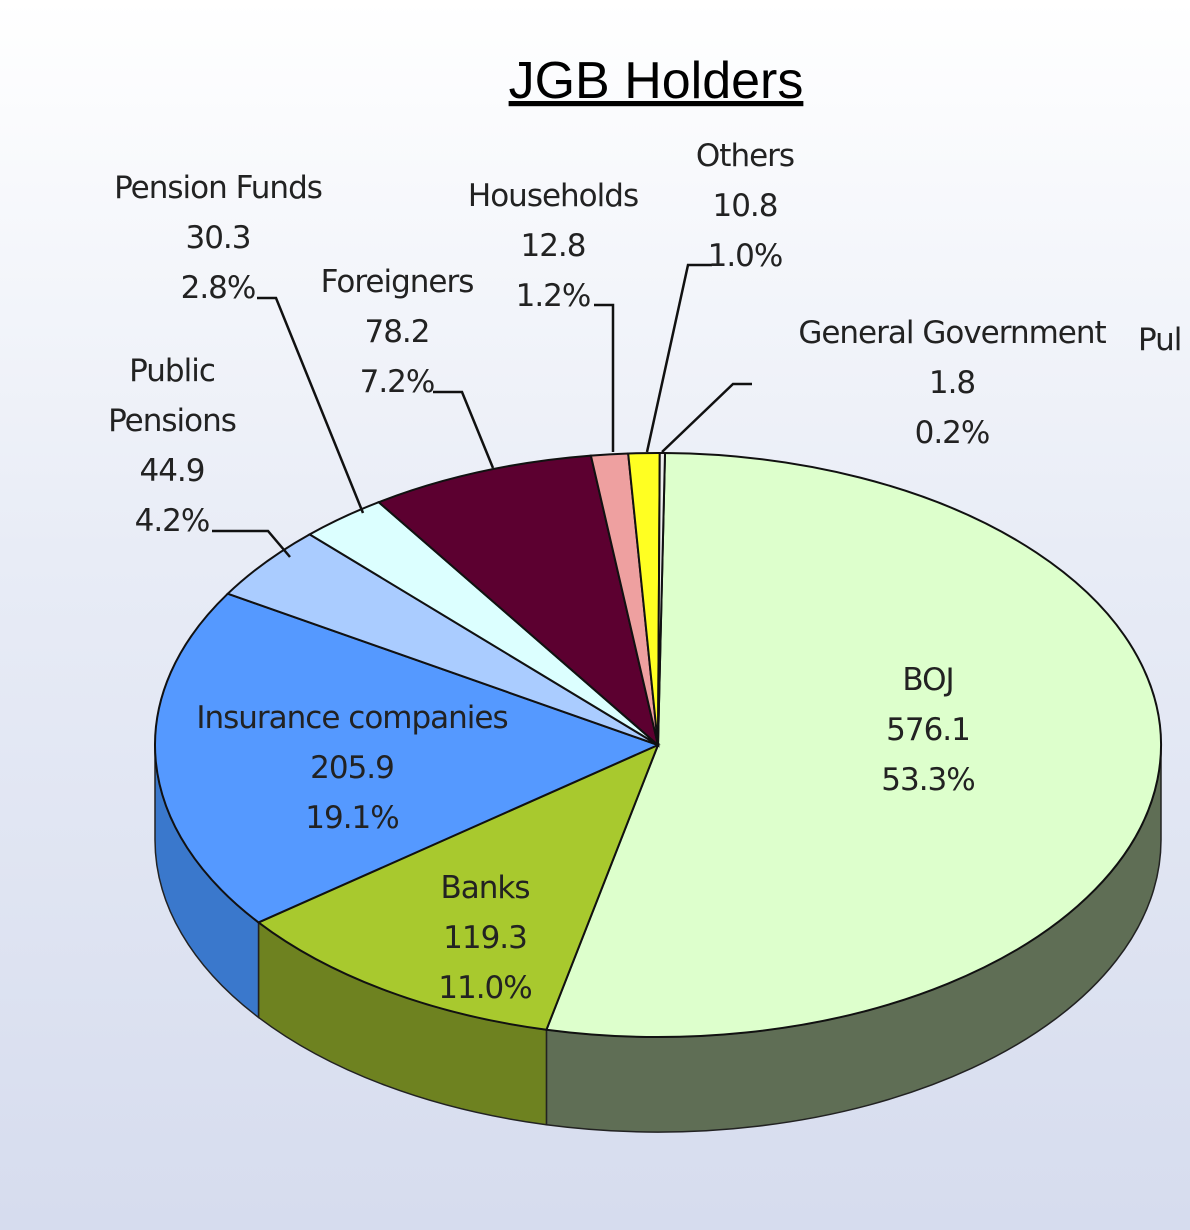 This screenshot has width=1190, height=1230. I want to click on leader-households, so click(604, 377).